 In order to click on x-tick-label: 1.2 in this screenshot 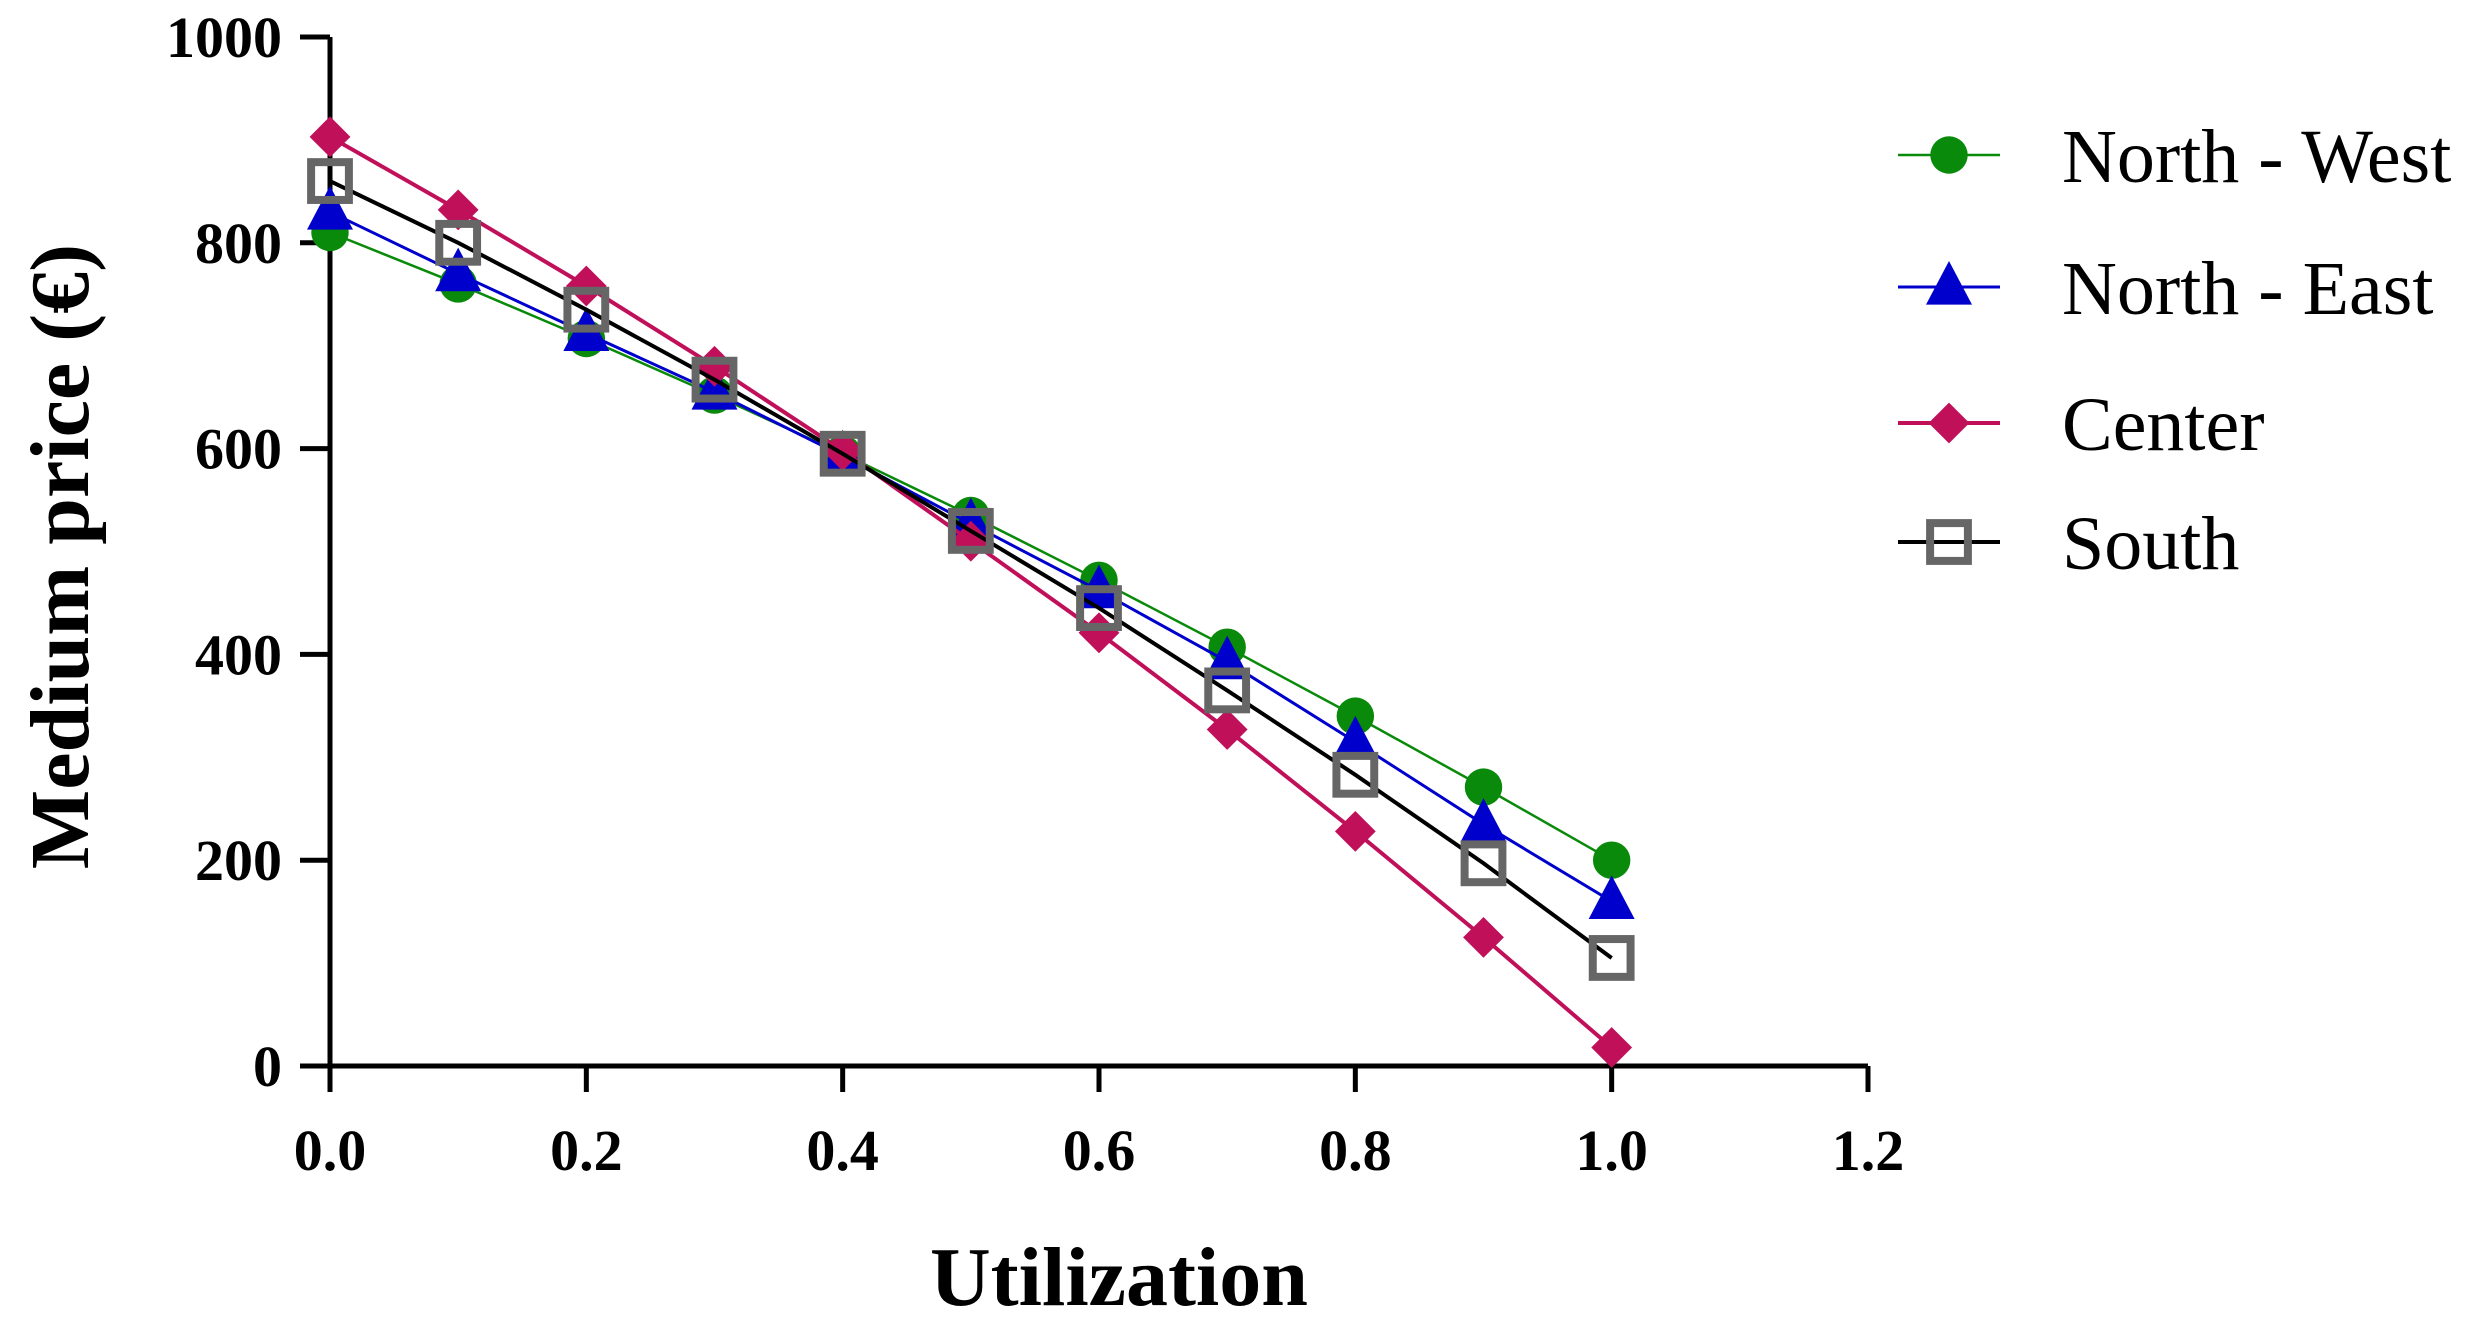, I will do `click(1868, 1150)`.